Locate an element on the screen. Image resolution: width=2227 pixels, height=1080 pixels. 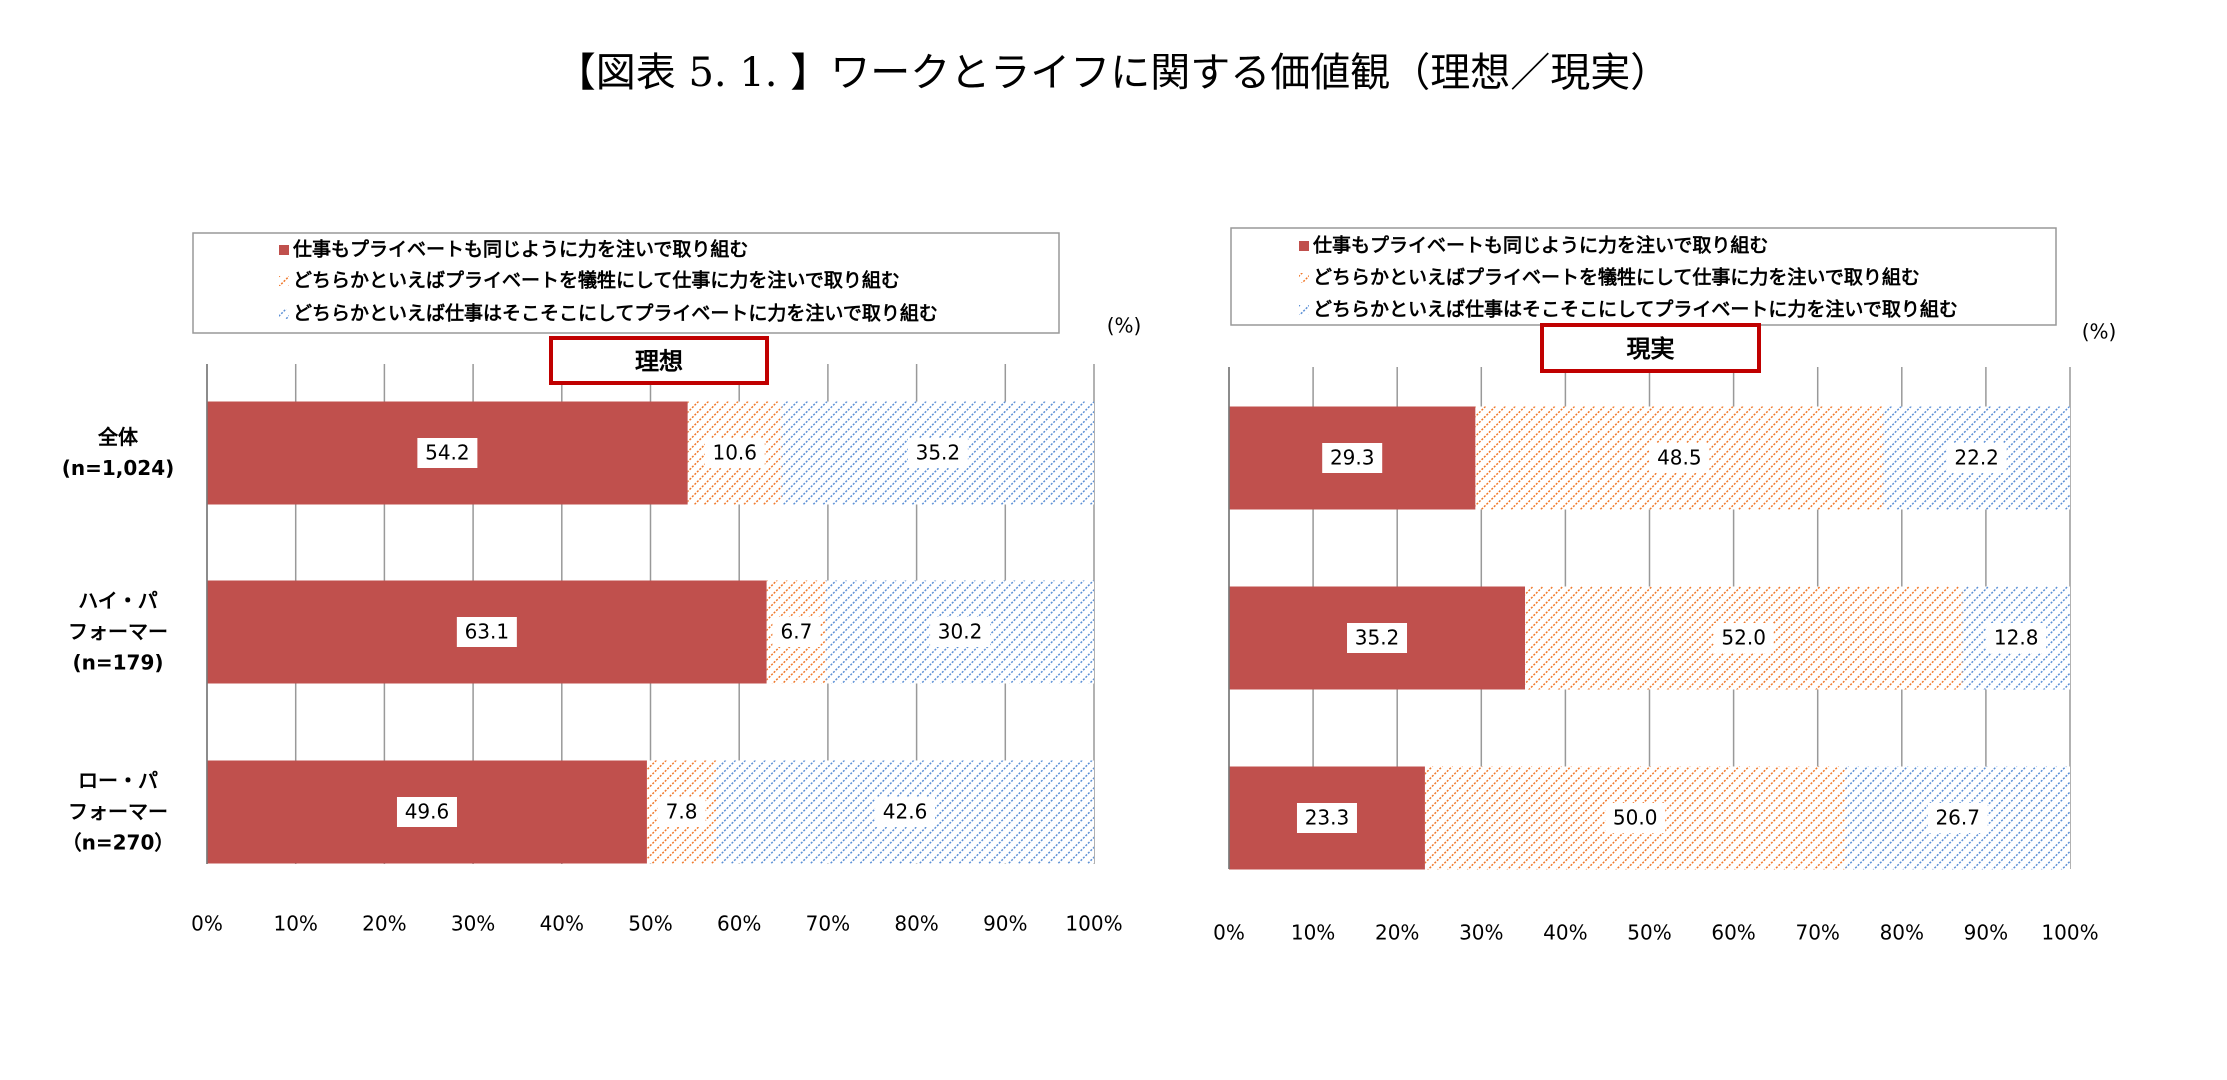
value-label: 23.3 is located at coordinates (1327, 818).